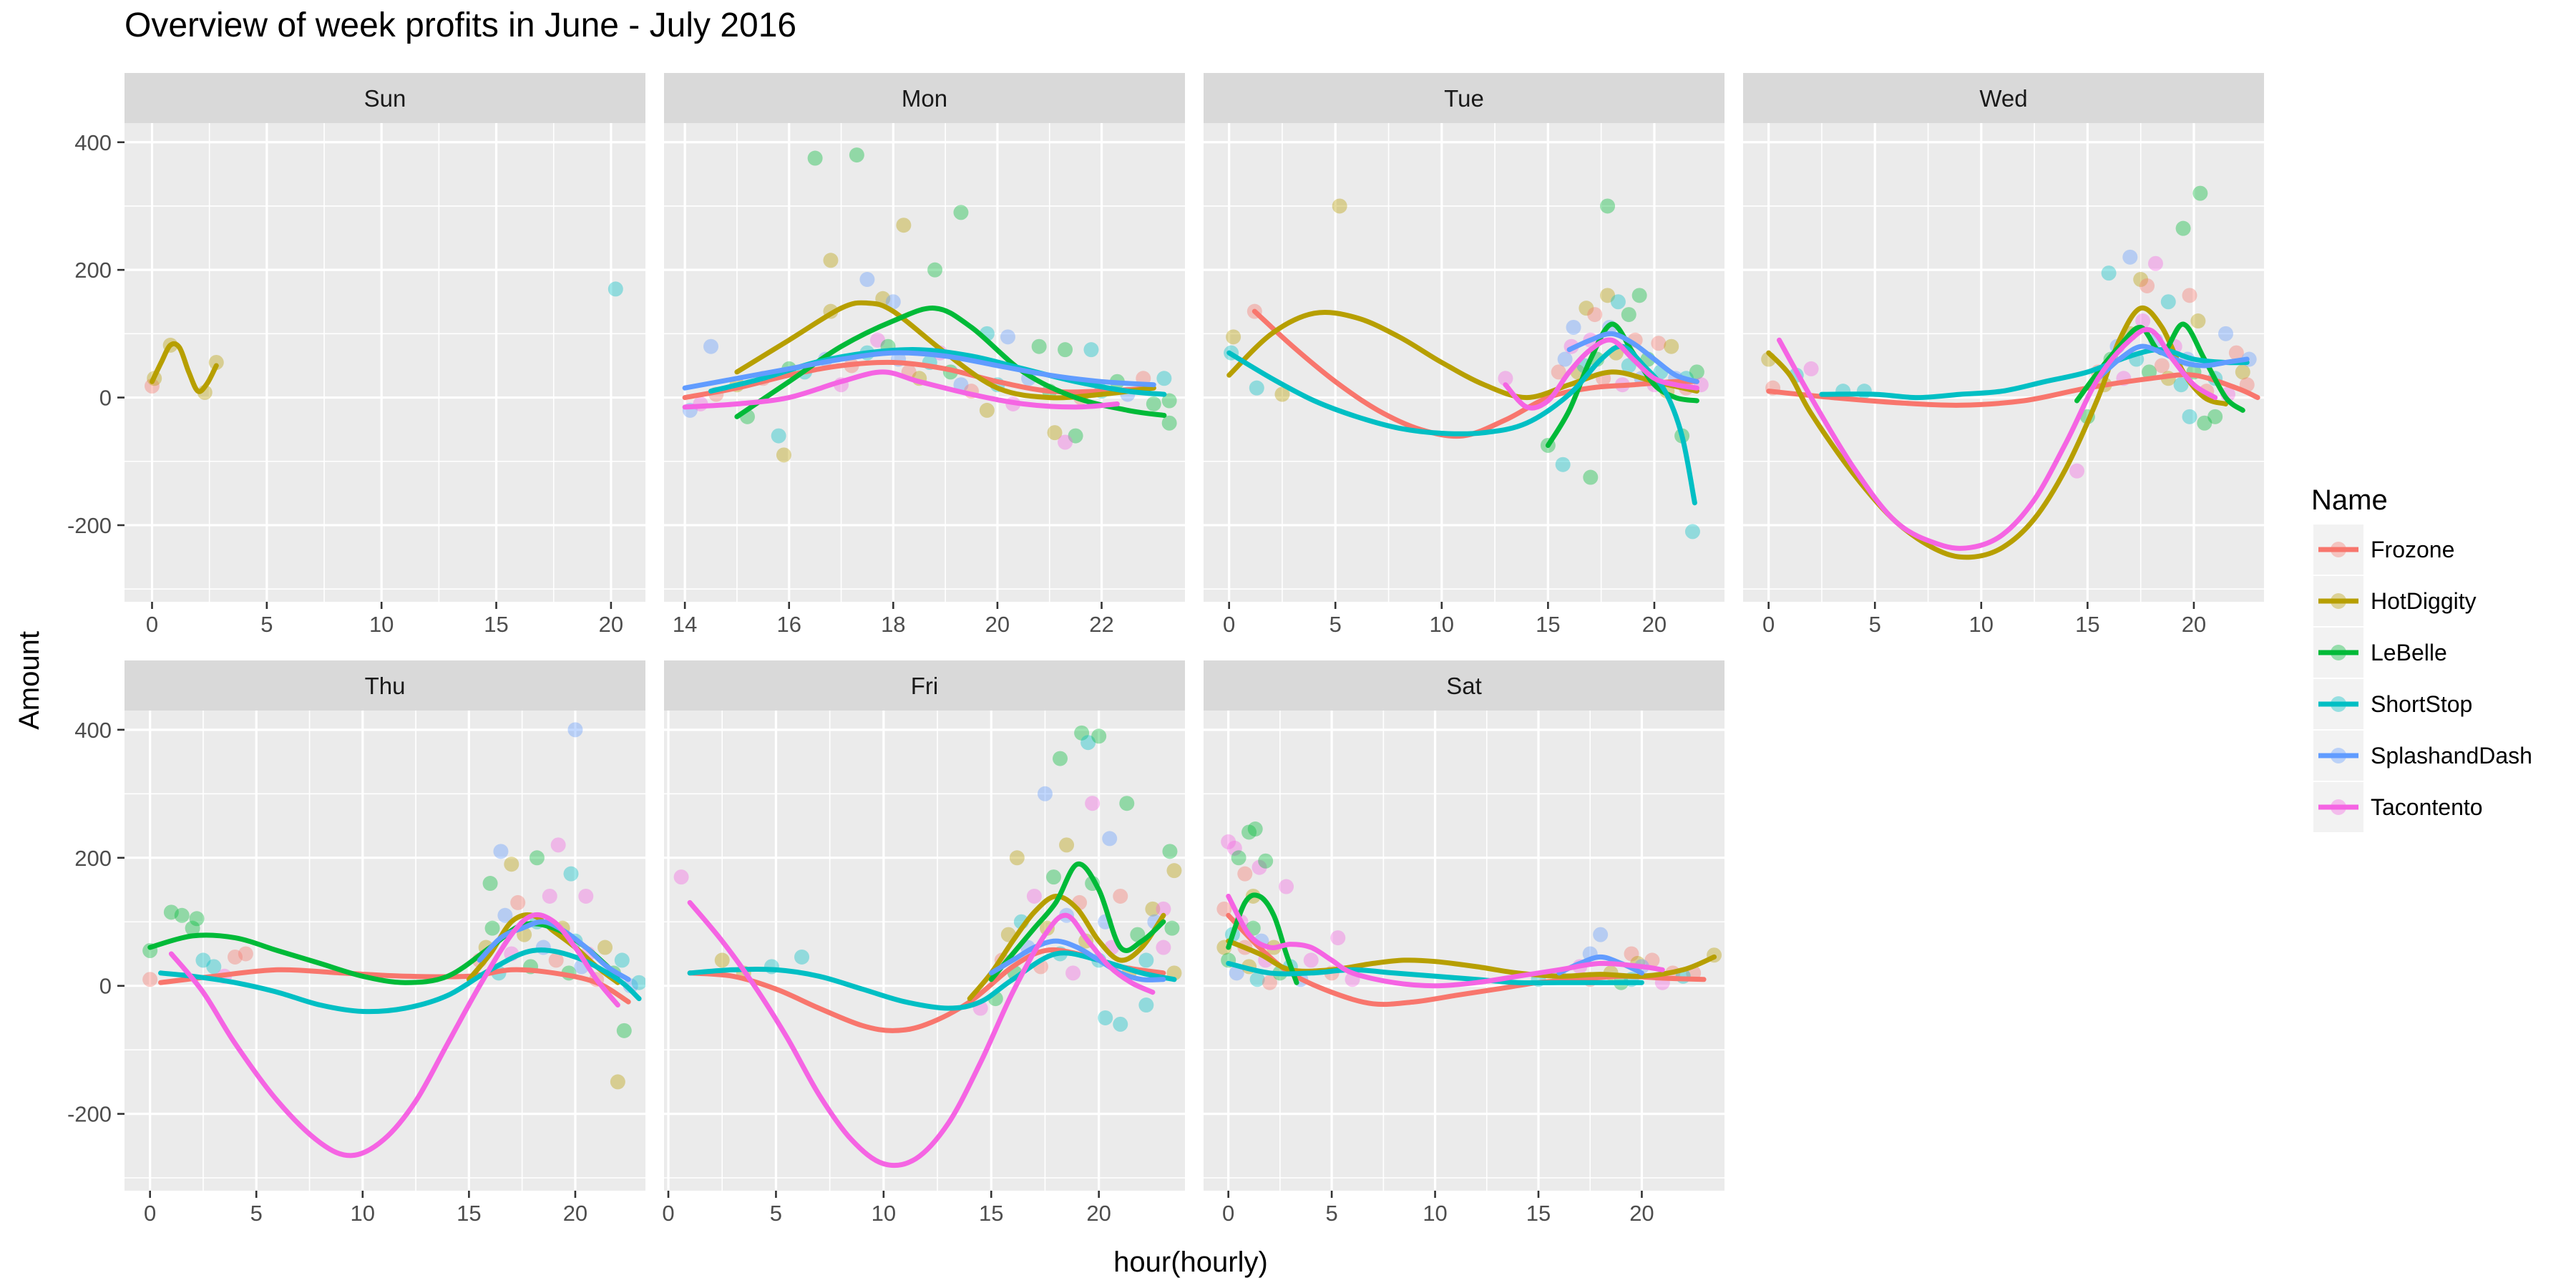 The height and width of the screenshot is (1288, 2576). Describe the element at coordinates (884, 1213) in the screenshot. I see `x-tick-label: 10` at that location.